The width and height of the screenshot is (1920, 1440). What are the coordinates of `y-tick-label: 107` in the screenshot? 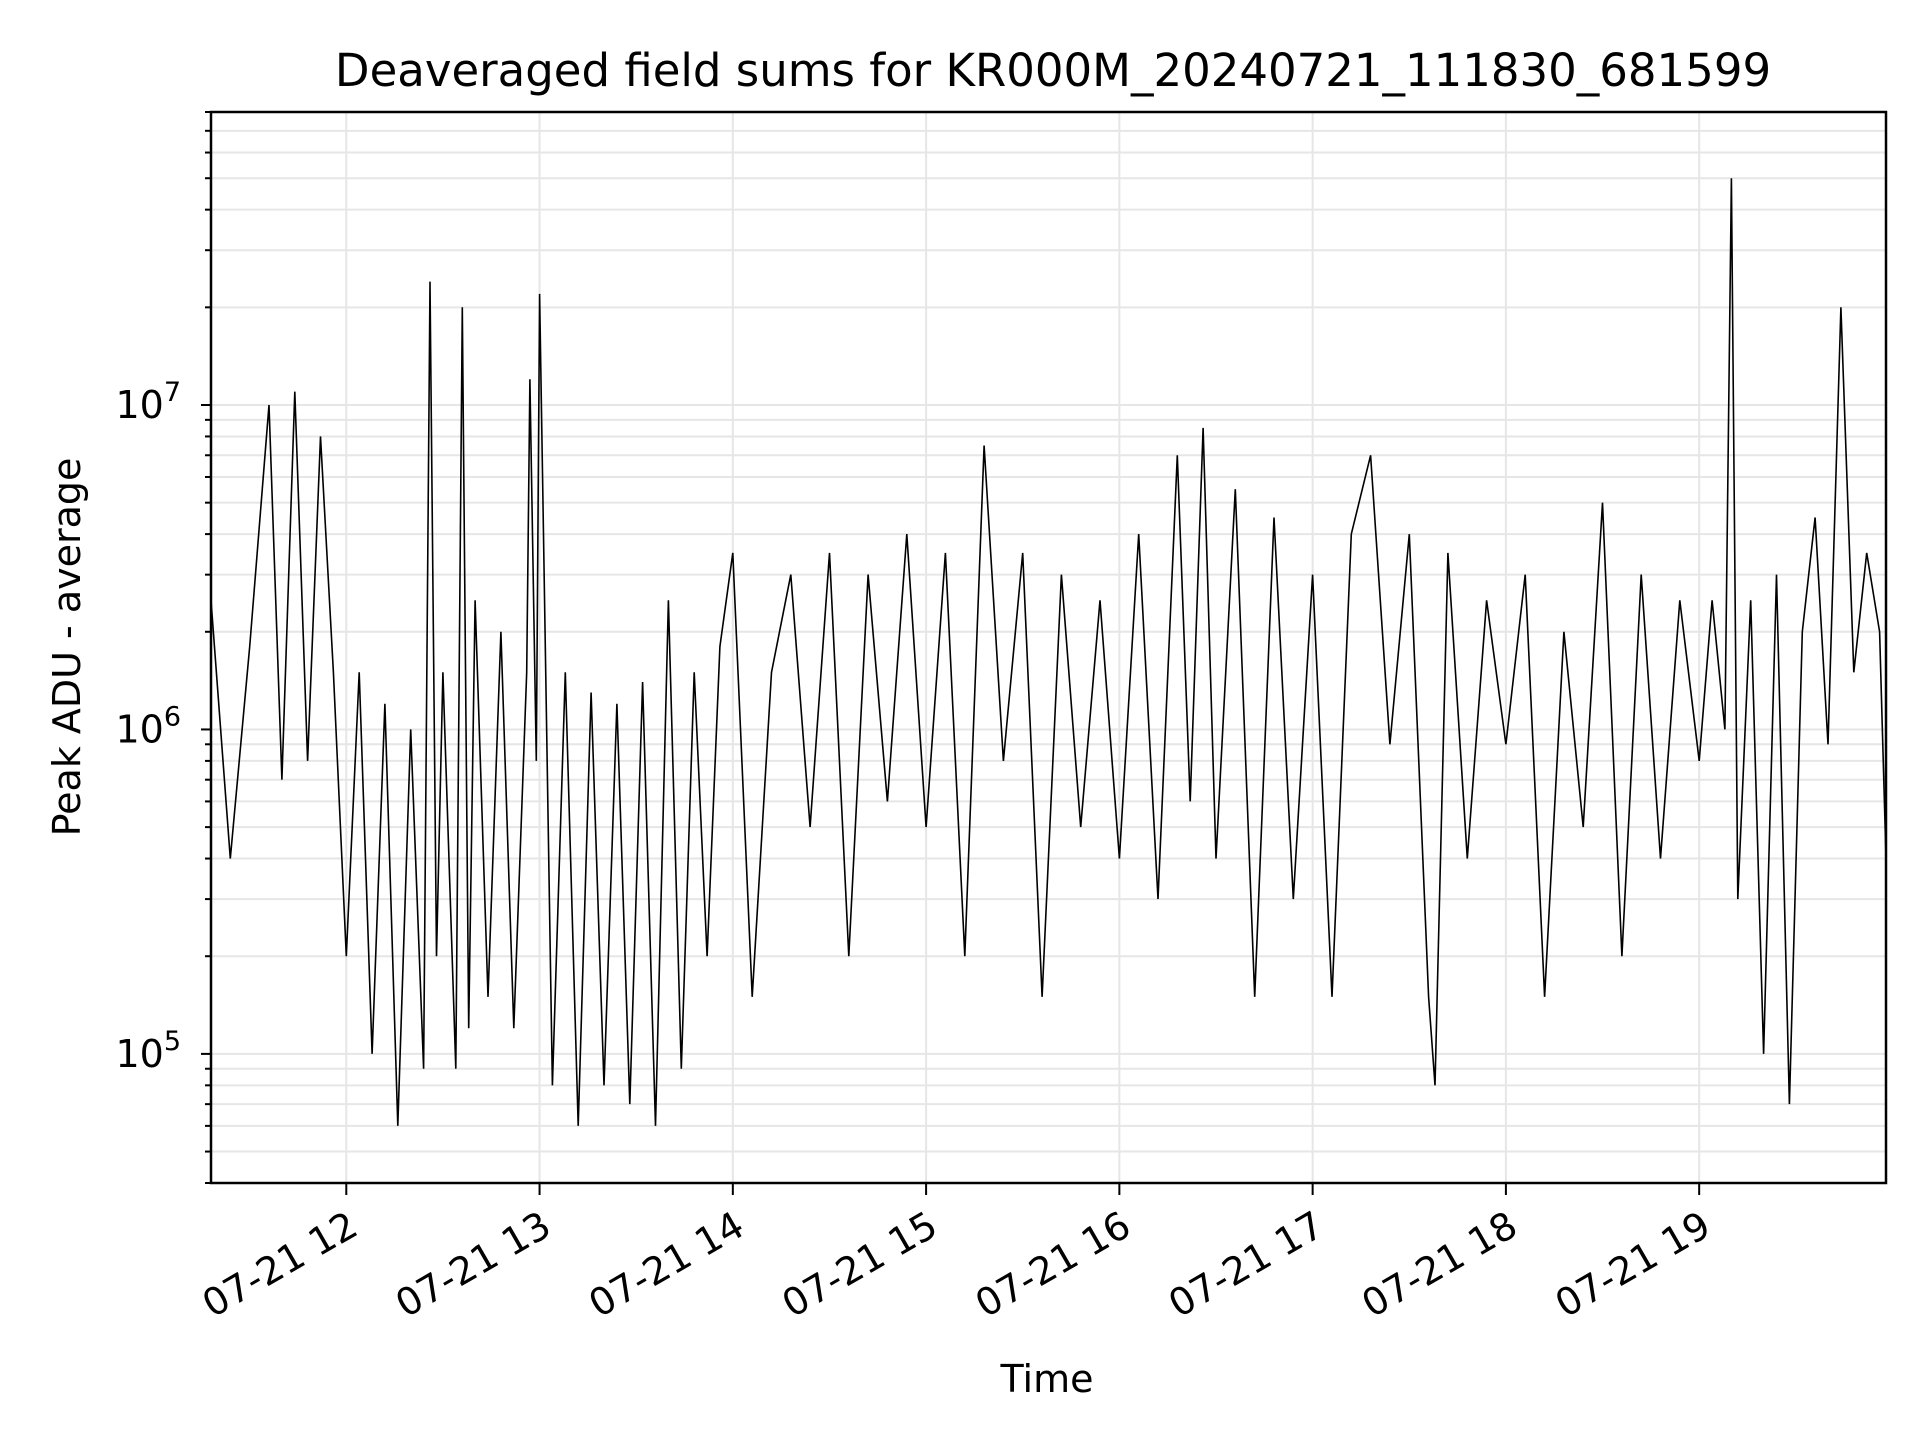 It's located at (148, 402).